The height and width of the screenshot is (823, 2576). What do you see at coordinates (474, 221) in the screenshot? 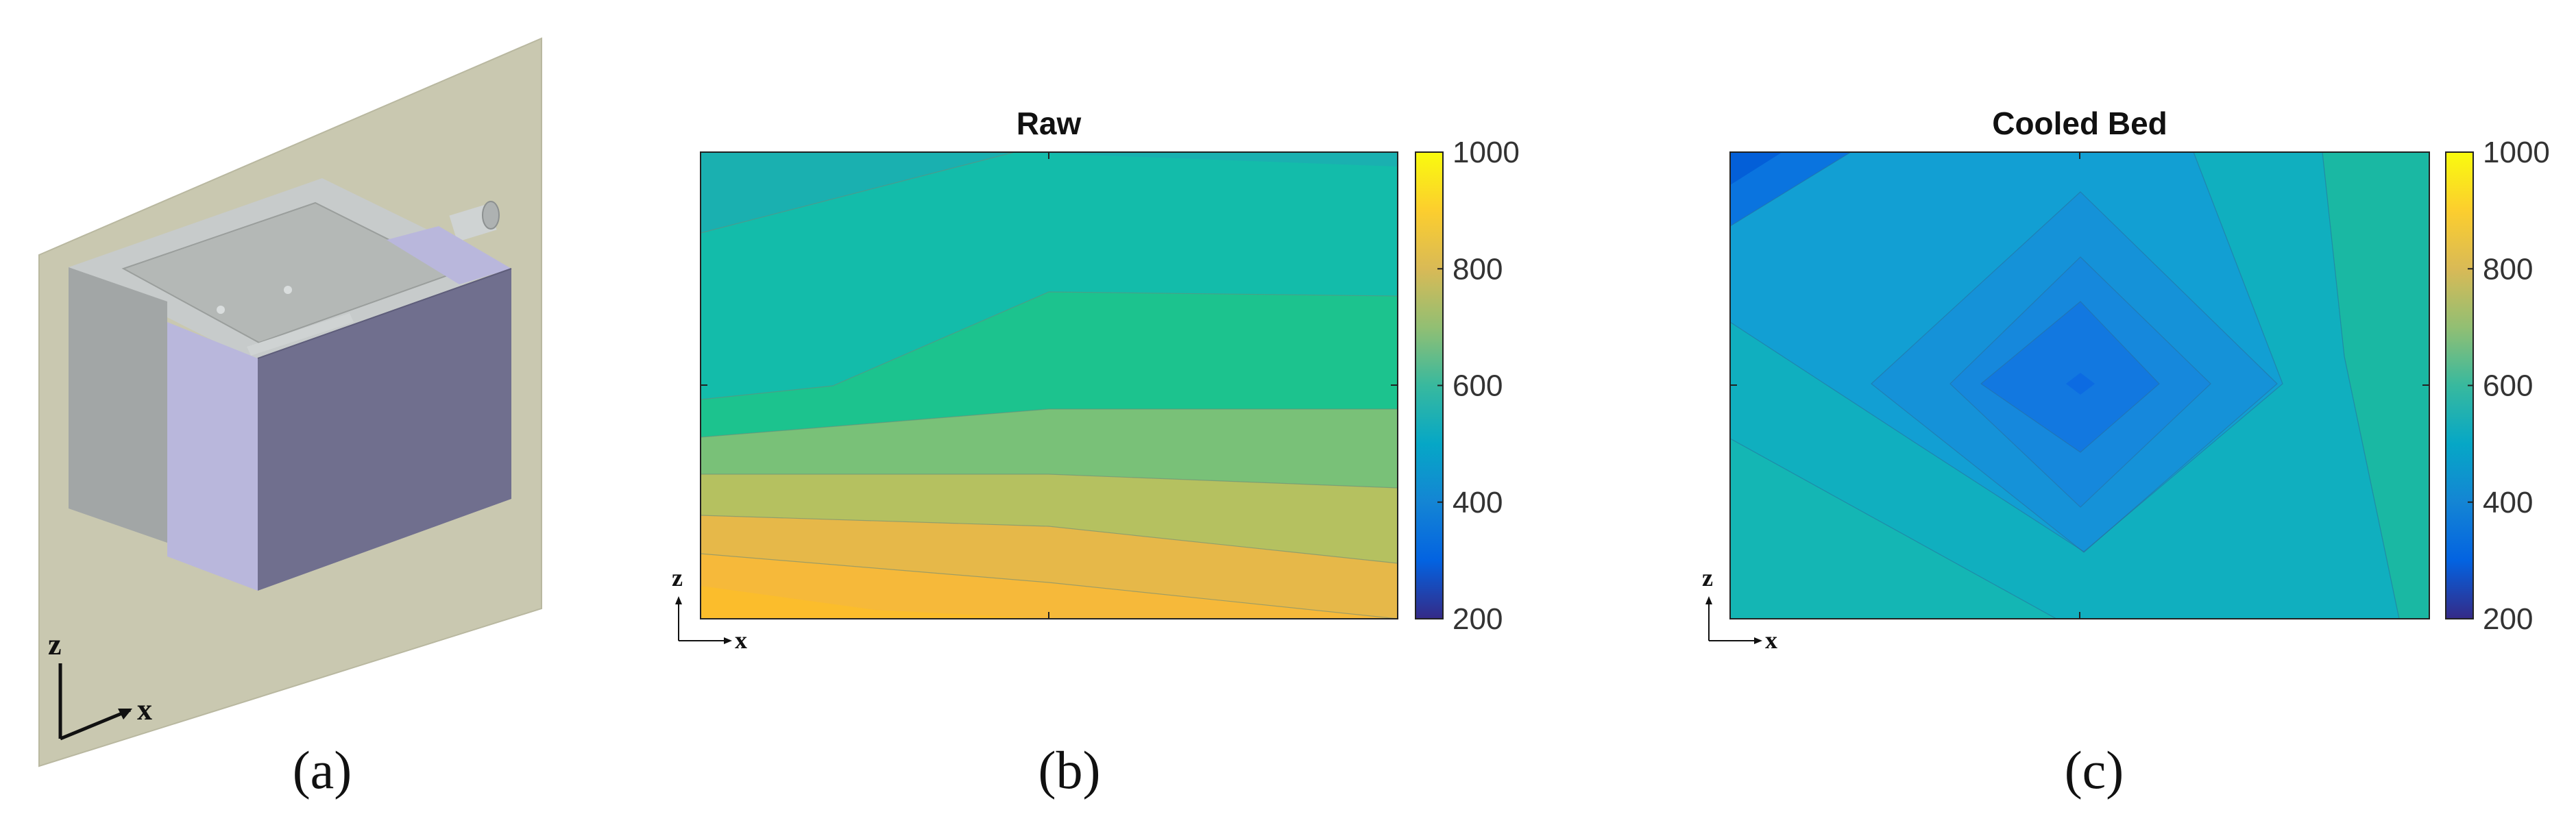
I see `pipe-right` at bounding box center [474, 221].